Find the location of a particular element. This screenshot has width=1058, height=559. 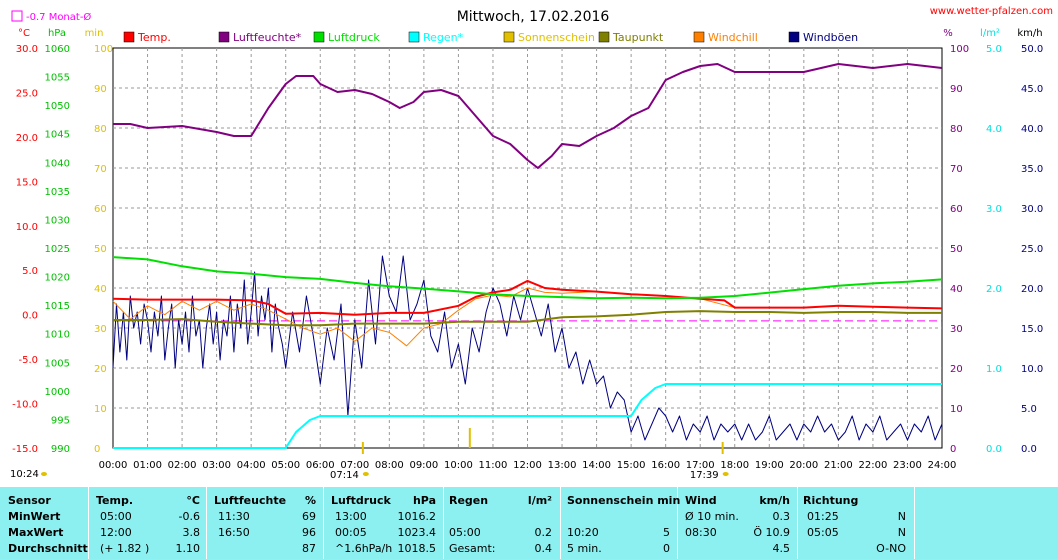

wind-value: 4.5 is located at coordinates (781, 548).